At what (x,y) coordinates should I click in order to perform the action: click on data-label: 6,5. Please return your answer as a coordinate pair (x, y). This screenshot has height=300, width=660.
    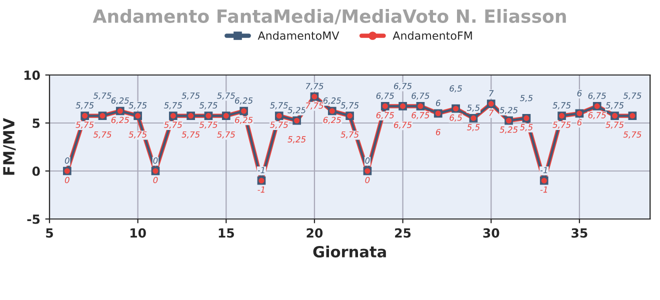
    Looking at the image, I should click on (456, 88).